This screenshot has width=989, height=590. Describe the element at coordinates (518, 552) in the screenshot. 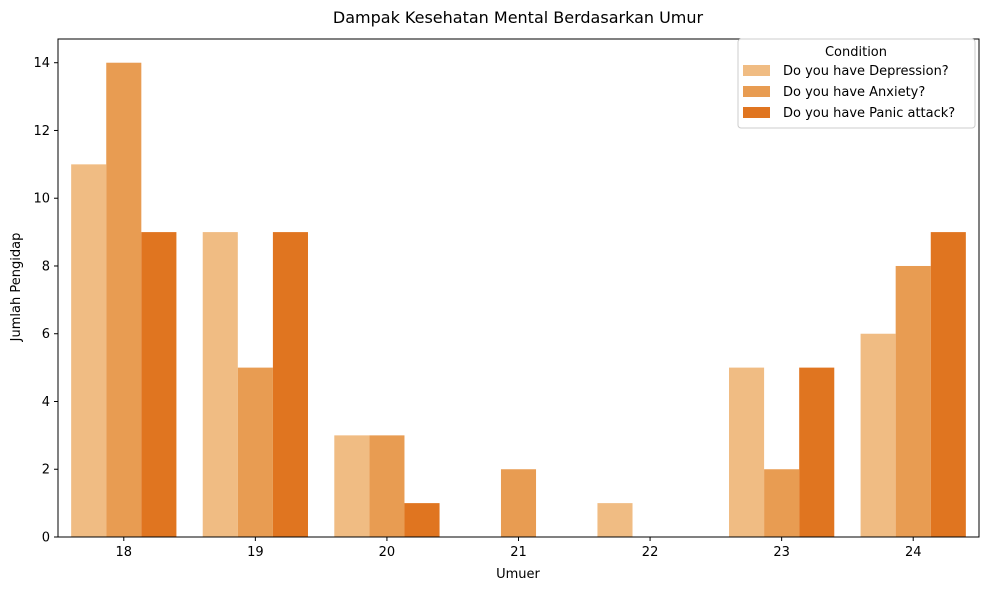

I see `x-tick-label: 21` at that location.